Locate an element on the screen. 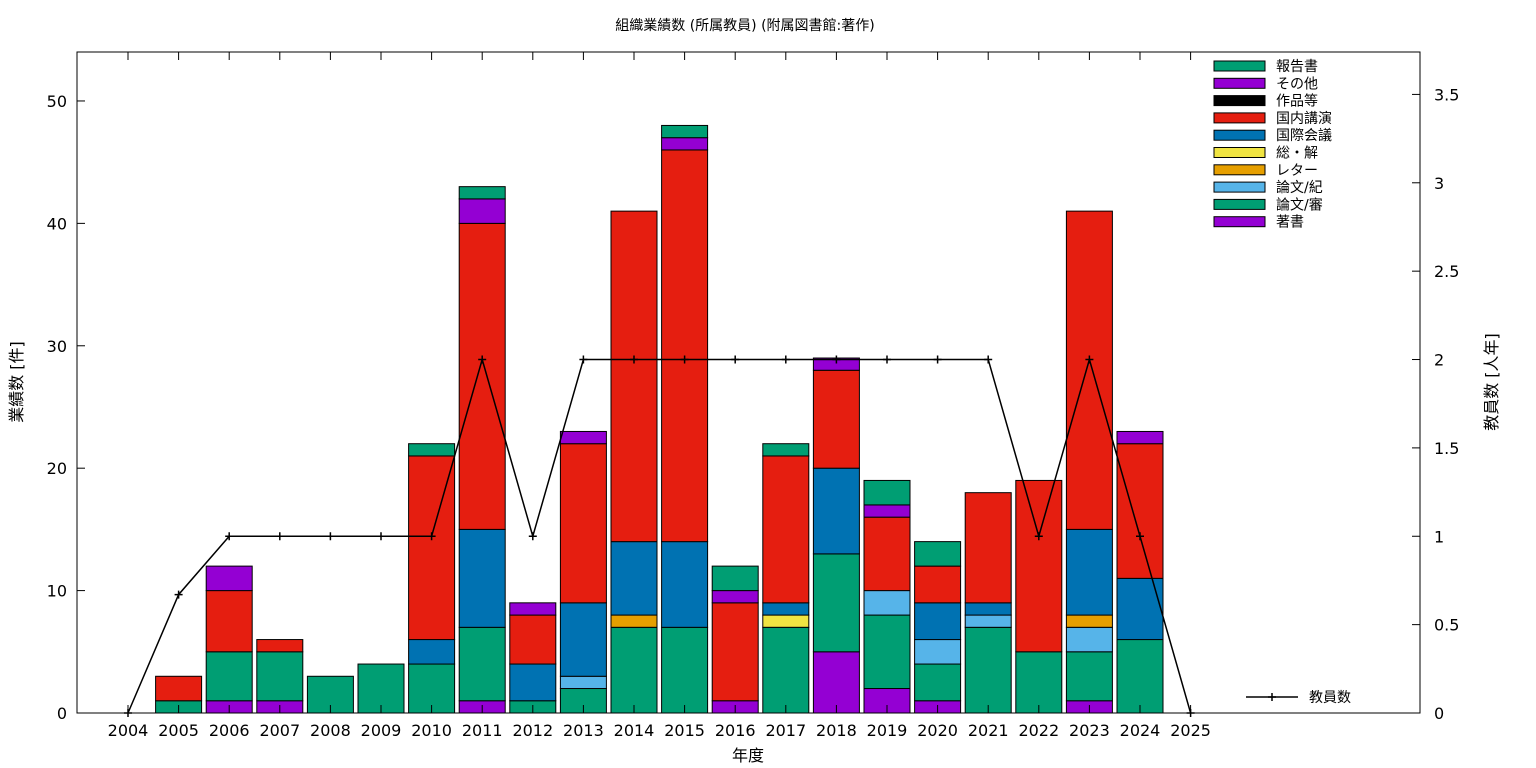  x-tick-label-2018: 2018 is located at coordinates (836, 730).